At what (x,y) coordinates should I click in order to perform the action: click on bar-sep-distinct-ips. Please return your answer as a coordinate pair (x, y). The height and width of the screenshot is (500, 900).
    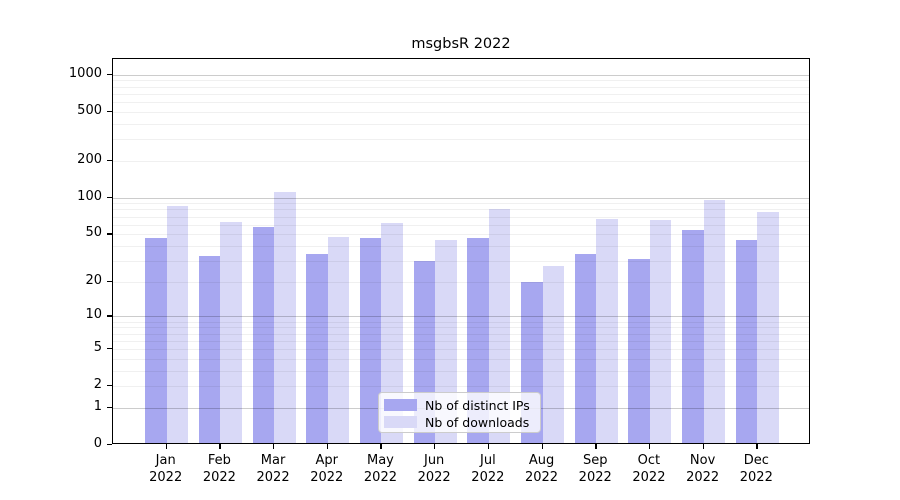
    Looking at the image, I should click on (585, 348).